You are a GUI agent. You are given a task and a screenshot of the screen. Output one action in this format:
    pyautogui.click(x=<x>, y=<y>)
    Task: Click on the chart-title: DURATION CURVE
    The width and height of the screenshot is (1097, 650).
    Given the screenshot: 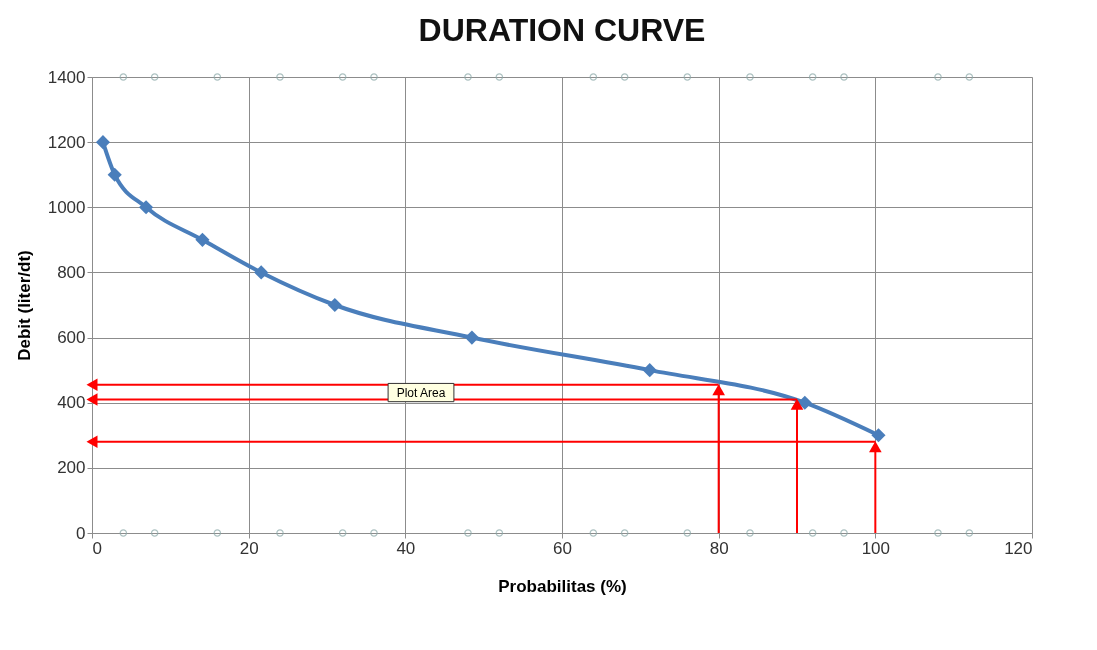 What is the action you would take?
    pyautogui.click(x=562, y=30)
    